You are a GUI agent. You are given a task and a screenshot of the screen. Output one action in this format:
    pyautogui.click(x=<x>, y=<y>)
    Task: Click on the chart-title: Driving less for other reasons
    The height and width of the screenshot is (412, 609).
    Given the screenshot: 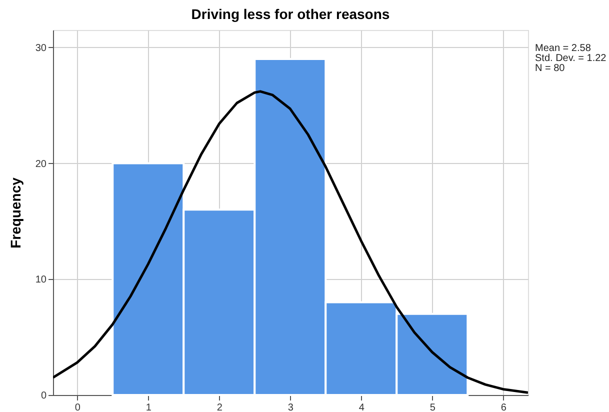 What is the action you would take?
    pyautogui.click(x=290, y=14)
    